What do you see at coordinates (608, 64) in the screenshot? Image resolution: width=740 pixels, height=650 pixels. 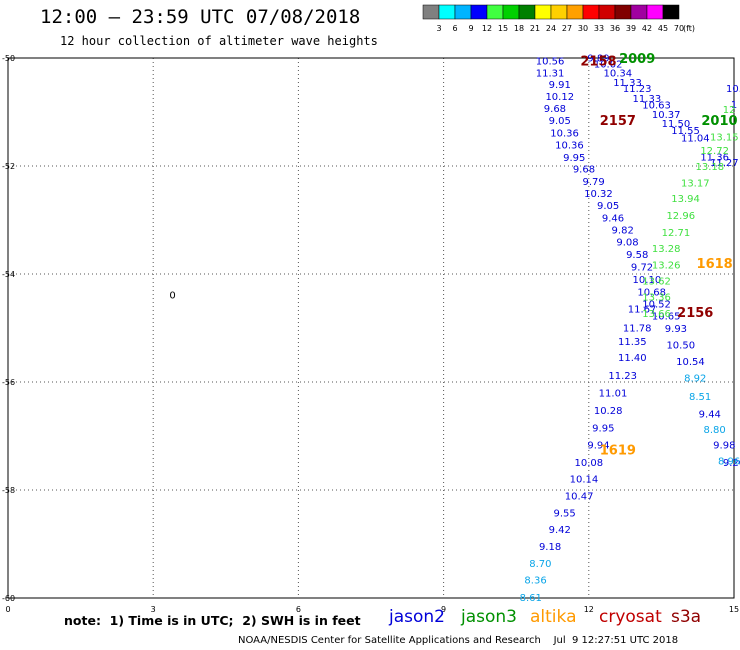 I see `wave-height-label: 10.02` at bounding box center [608, 64].